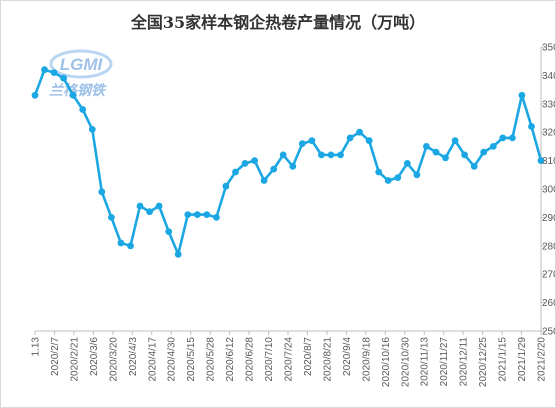  What do you see at coordinates (548, 275) in the screenshot?
I see `y-tick-label: 270` at bounding box center [548, 275].